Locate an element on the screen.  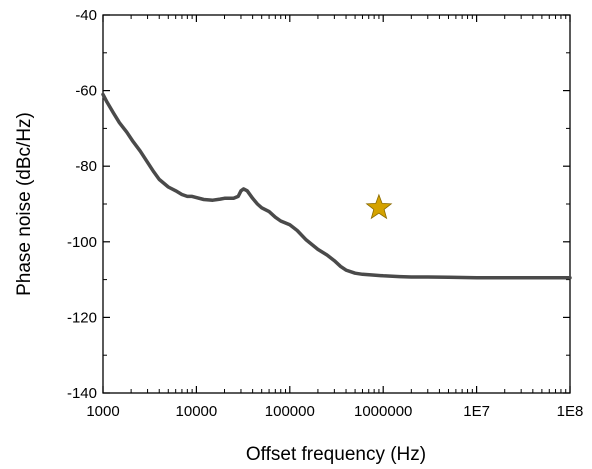
x-axis-title: Offset frequency (Hz) is located at coordinates (336, 454).